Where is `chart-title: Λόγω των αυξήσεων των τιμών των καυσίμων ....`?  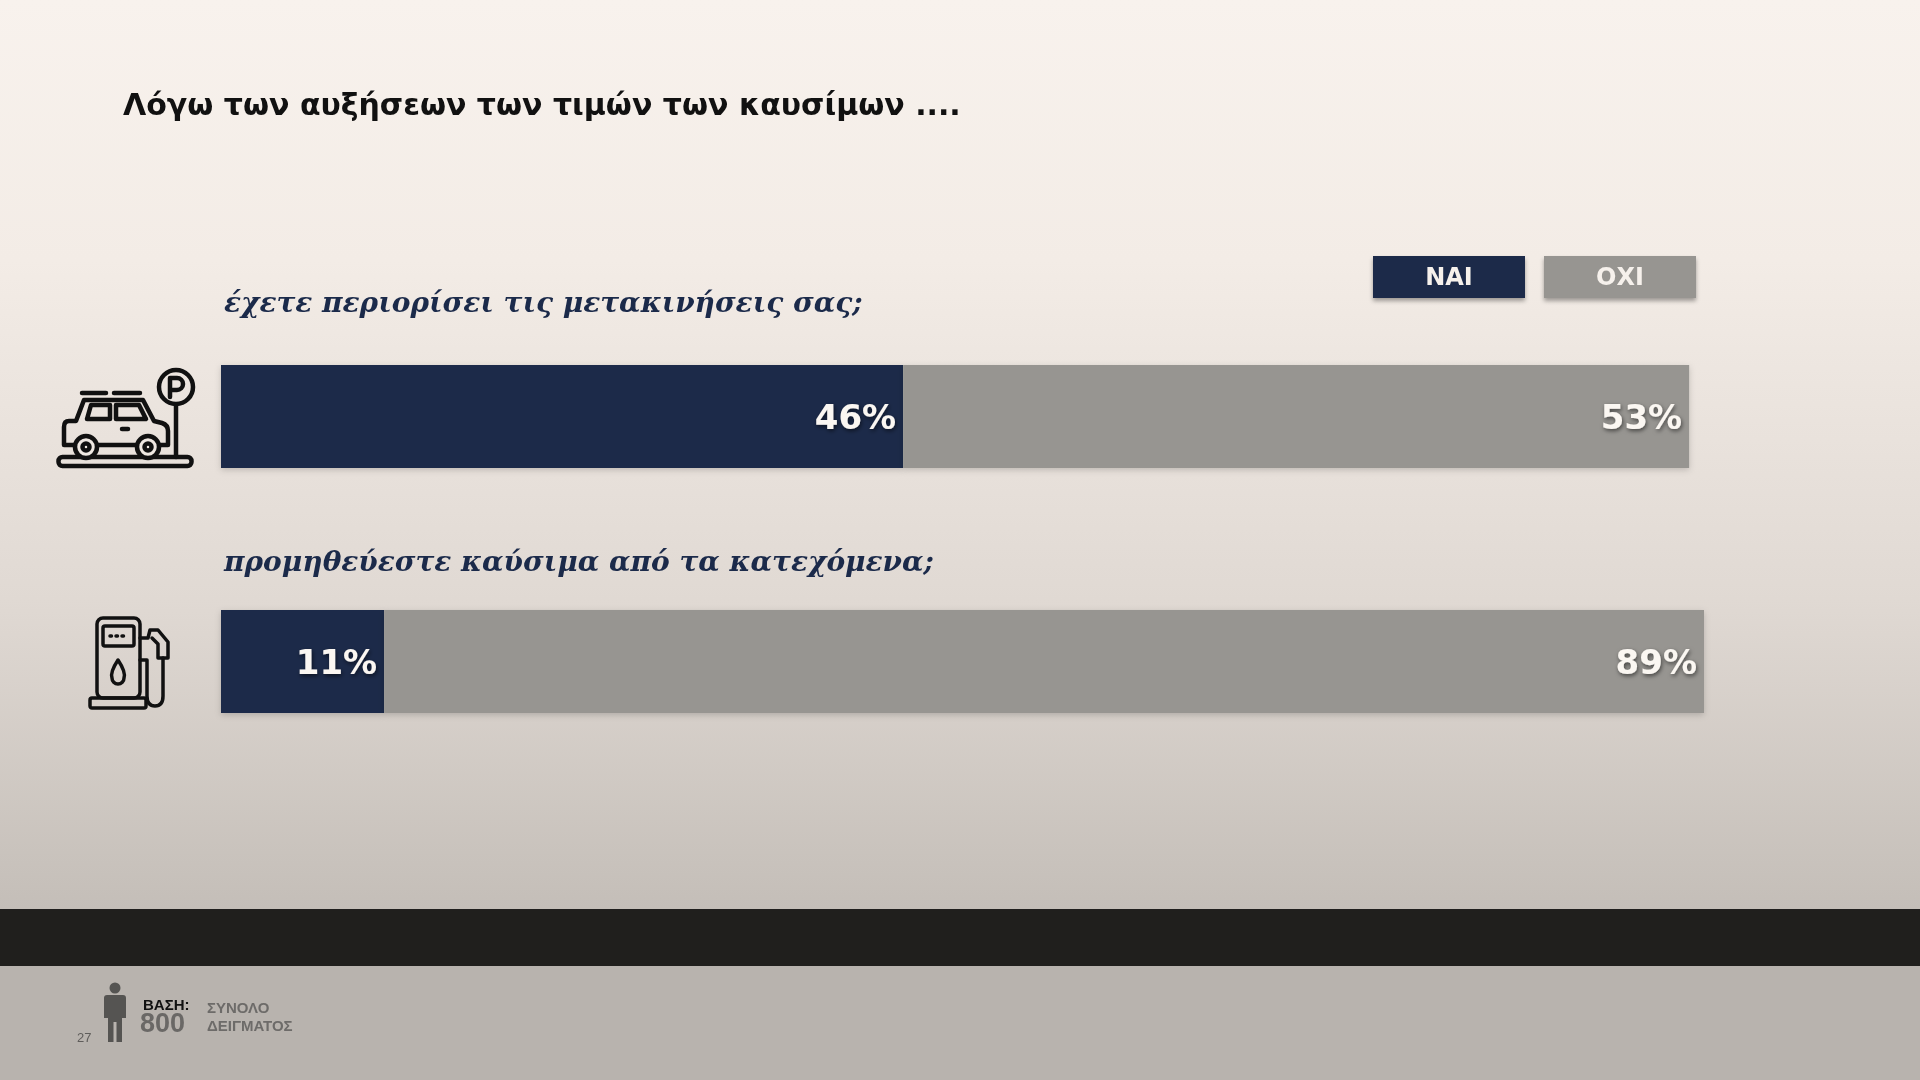 chart-title: Λόγω των αυξήσεων των τιμών των καυσίμων .... is located at coordinates (542, 104).